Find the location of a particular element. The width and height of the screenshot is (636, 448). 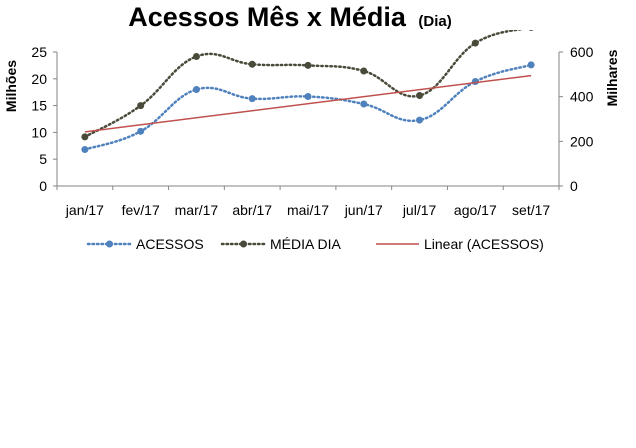

right-tick-label: 400 is located at coordinates (582, 97).